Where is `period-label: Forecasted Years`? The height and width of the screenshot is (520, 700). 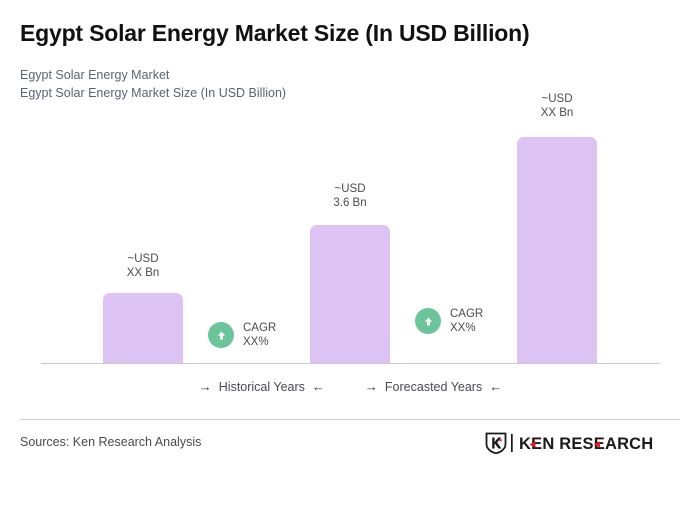
period-label: Forecasted Years is located at coordinates (433, 386).